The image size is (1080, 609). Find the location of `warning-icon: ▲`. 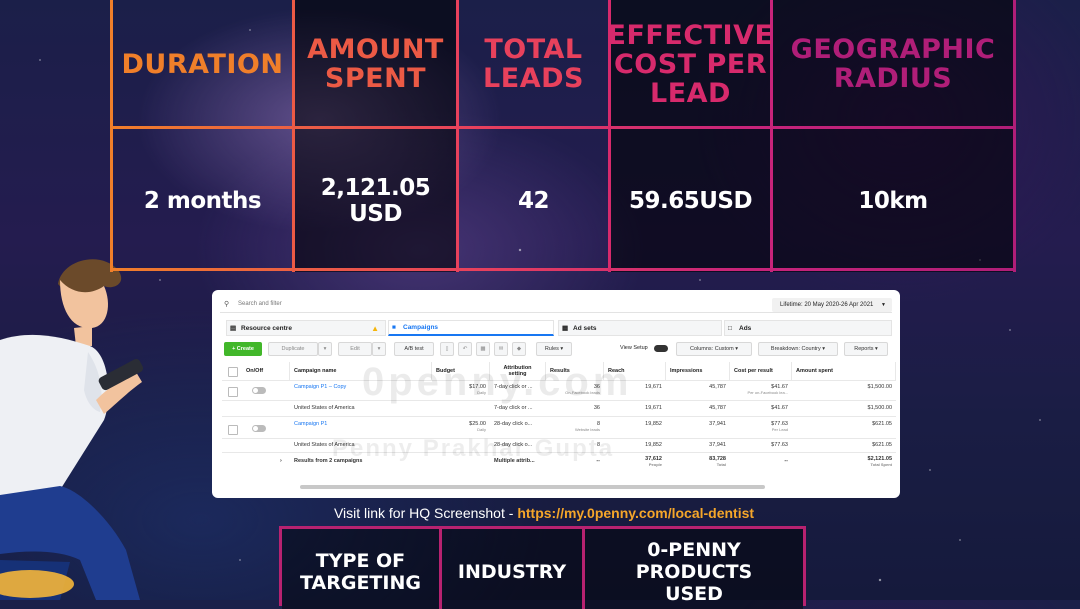

warning-icon: ▲ is located at coordinates (375, 328).